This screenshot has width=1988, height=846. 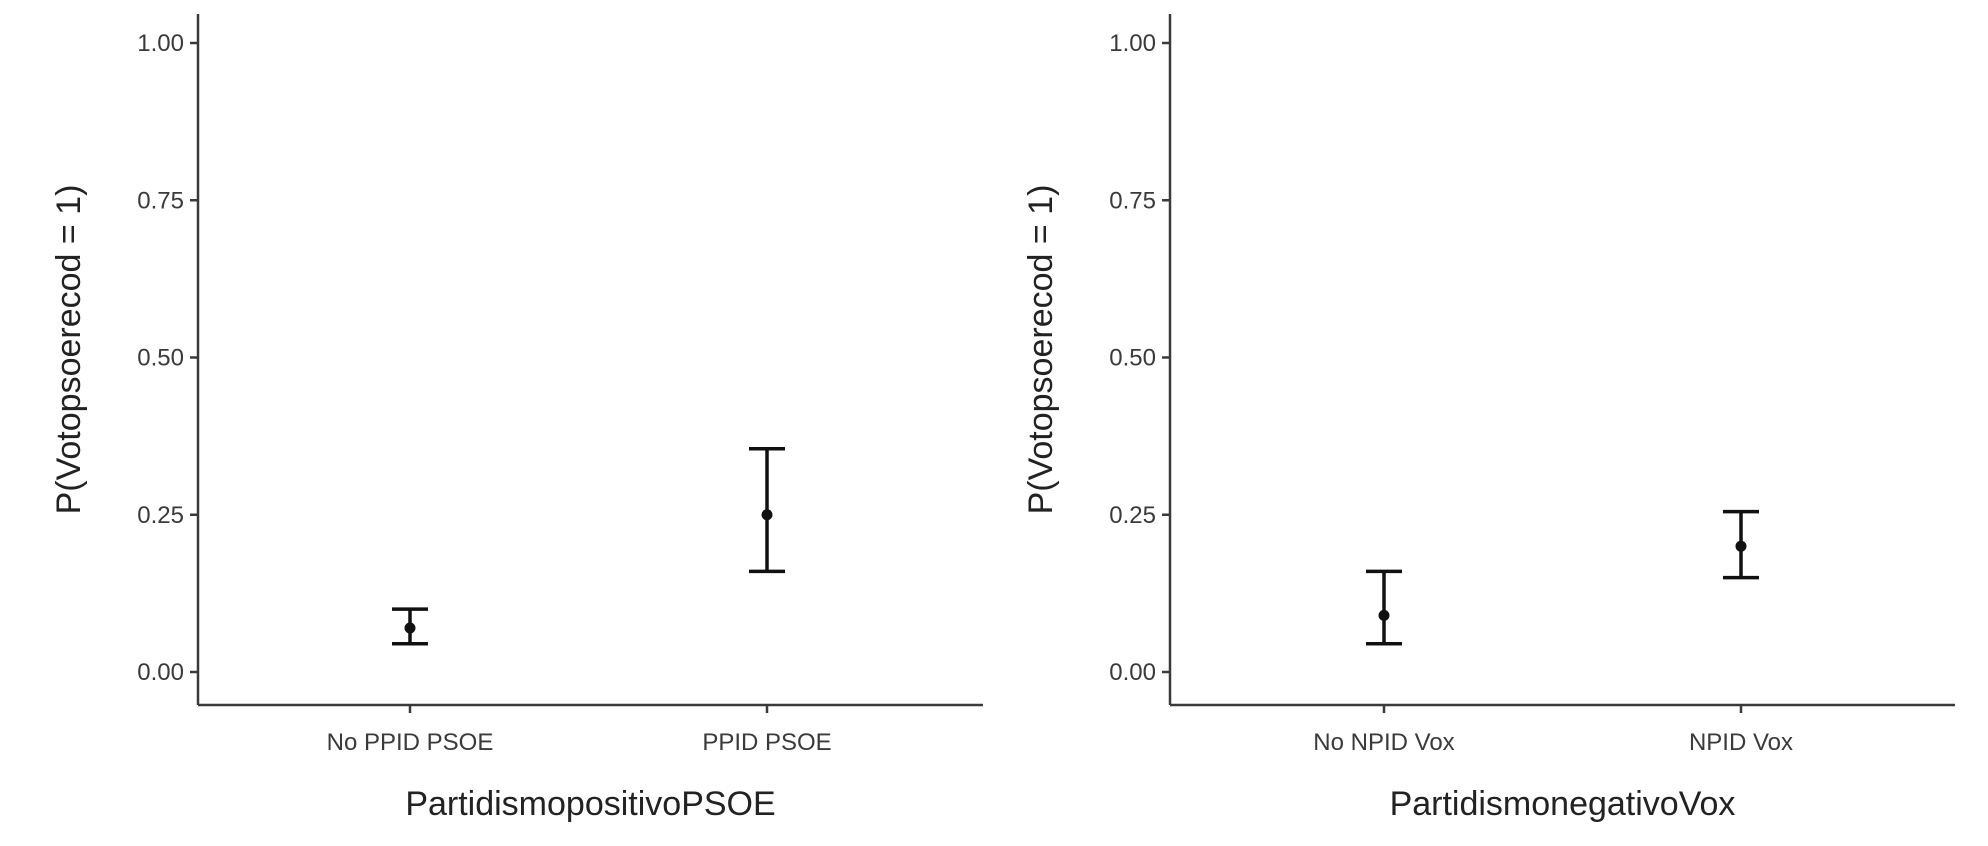 What do you see at coordinates (410, 742) in the screenshot?
I see `x-tick-label: No PPID PSOE` at bounding box center [410, 742].